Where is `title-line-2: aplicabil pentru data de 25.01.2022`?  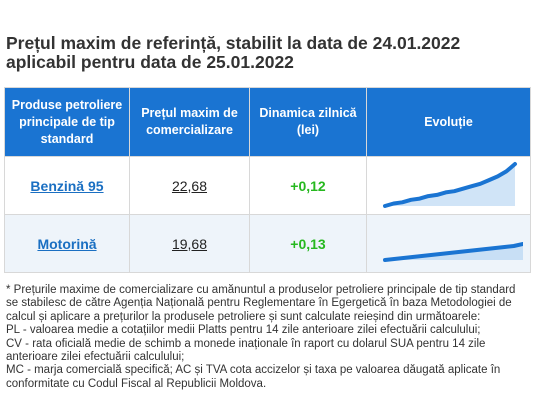
title-line-2: aplicabil pentru data de 25.01.2022 is located at coordinates (150, 62).